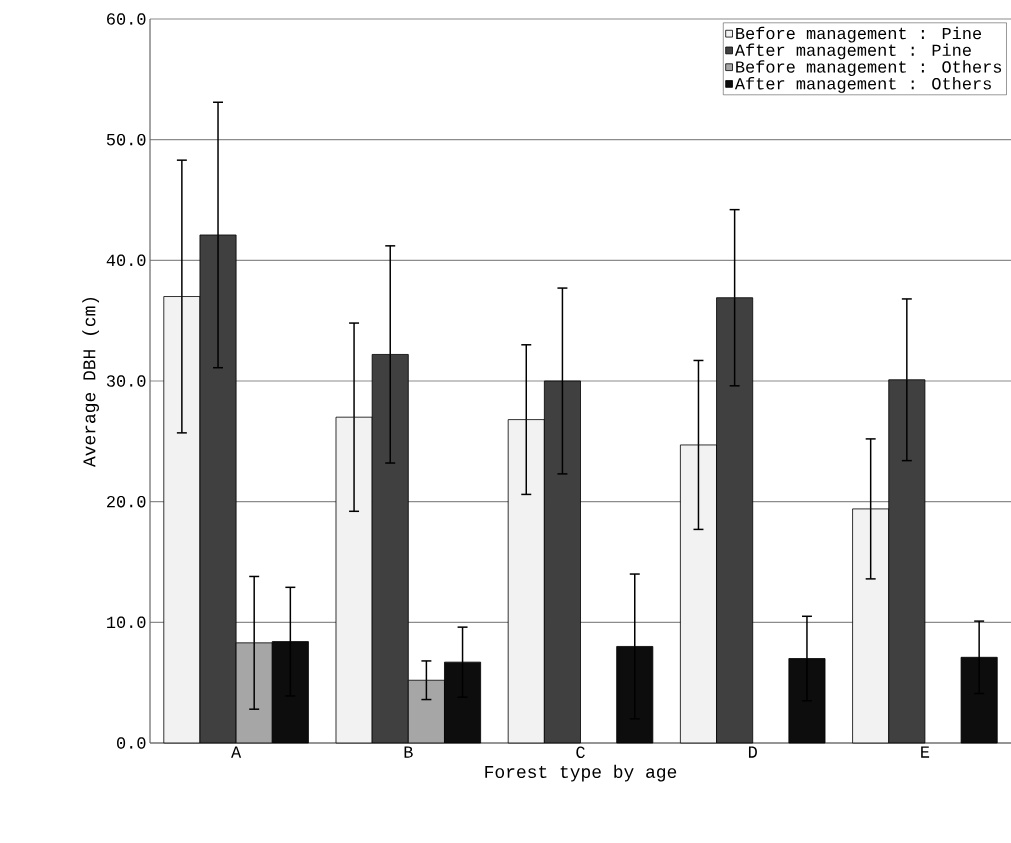  What do you see at coordinates (580, 752) in the screenshot?
I see `x-tick-label: C` at bounding box center [580, 752].